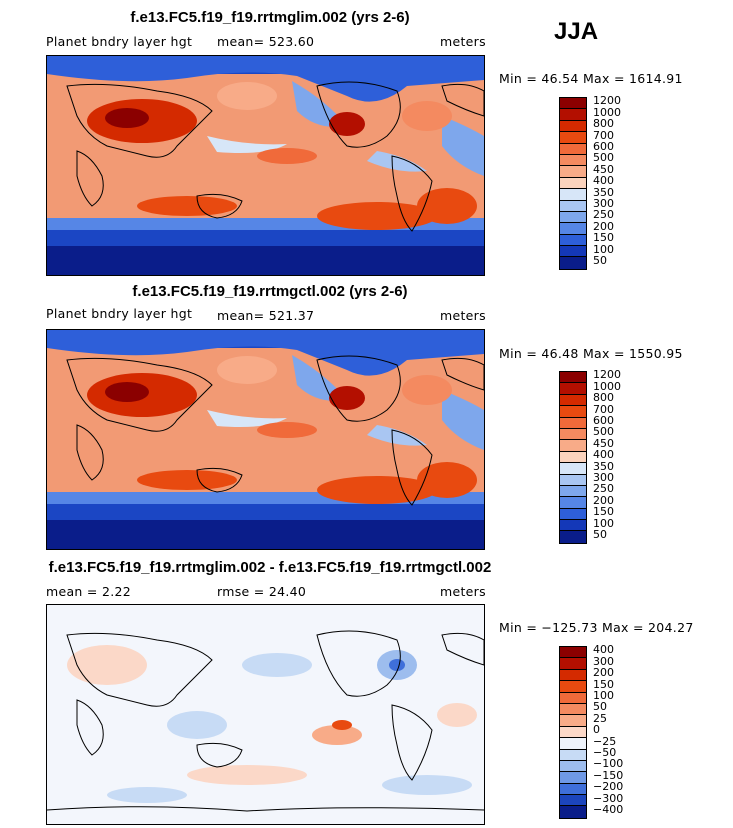 Image resolution: width=733 pixels, height=828 pixels. What do you see at coordinates (262, 591) in the screenshot?
I see `rmse-label: rmse = 24.40` at bounding box center [262, 591].